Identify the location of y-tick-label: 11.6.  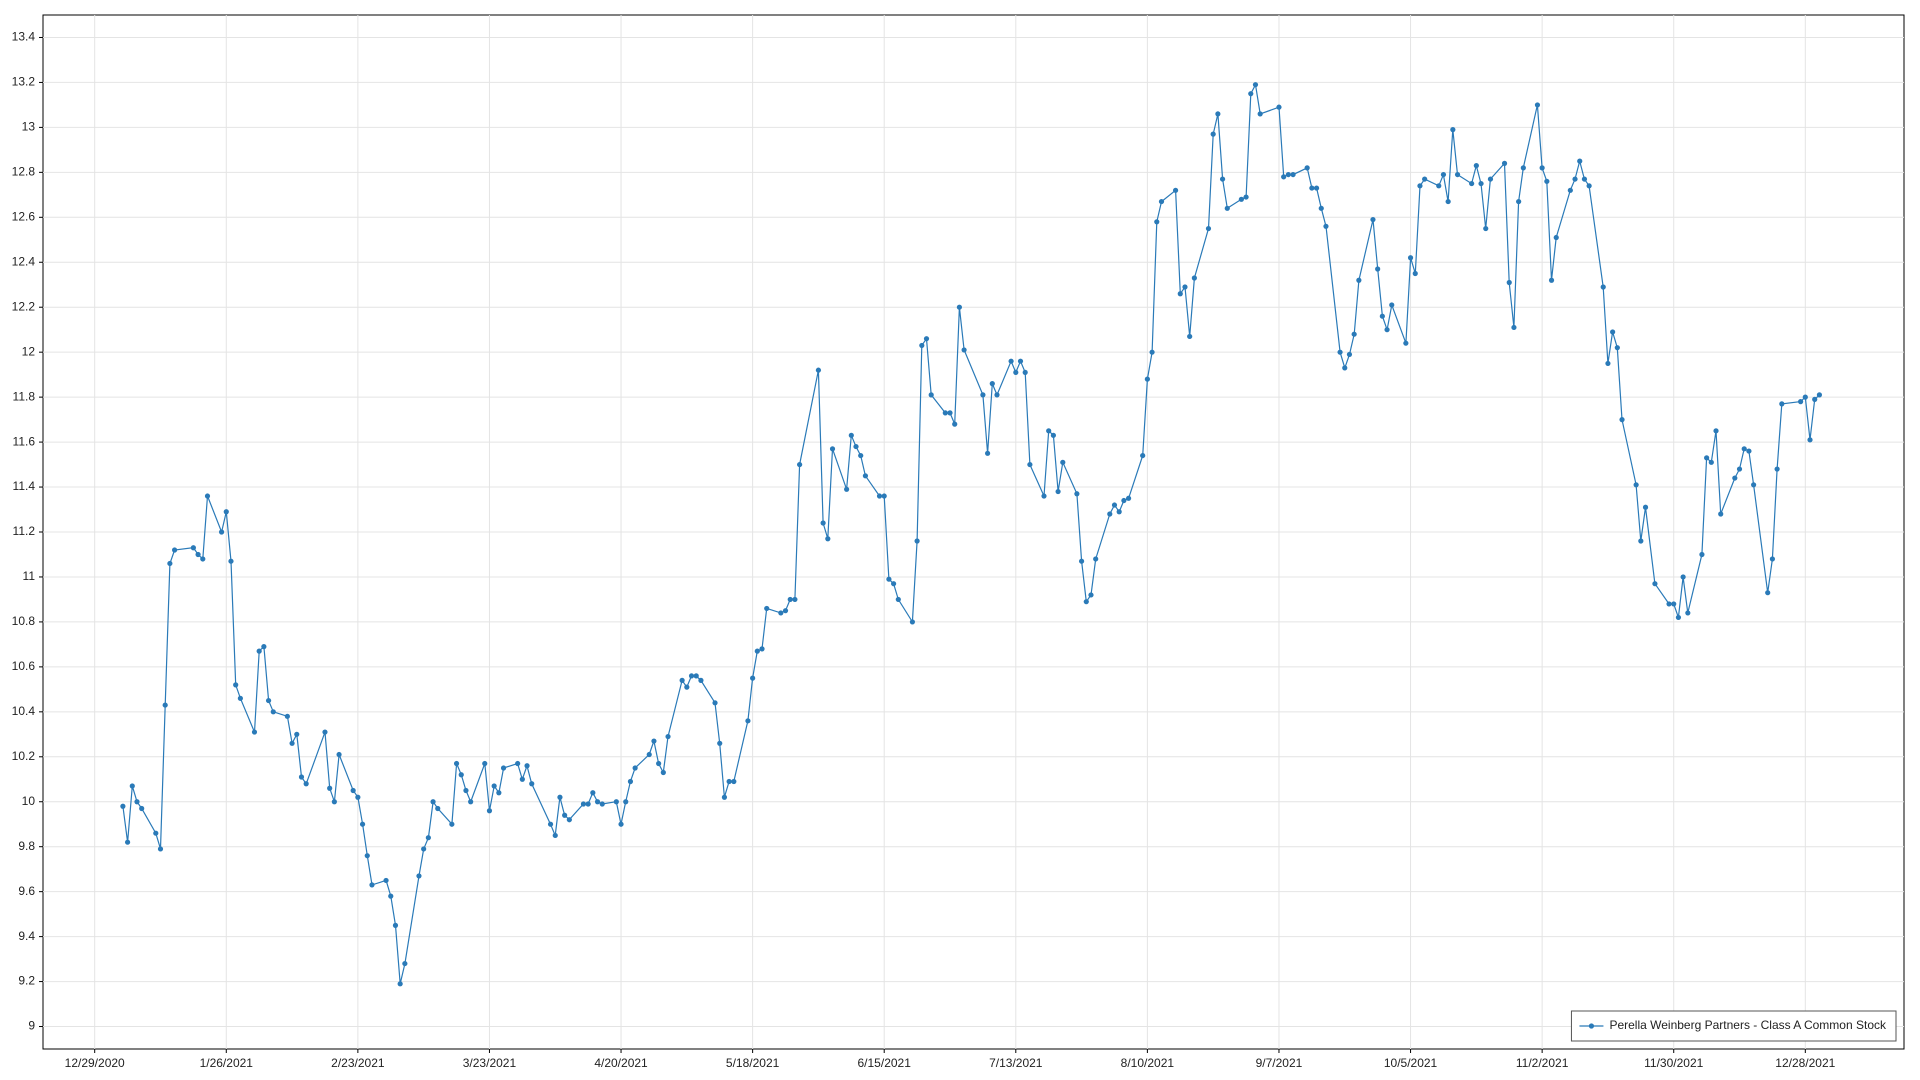
(24, 441).